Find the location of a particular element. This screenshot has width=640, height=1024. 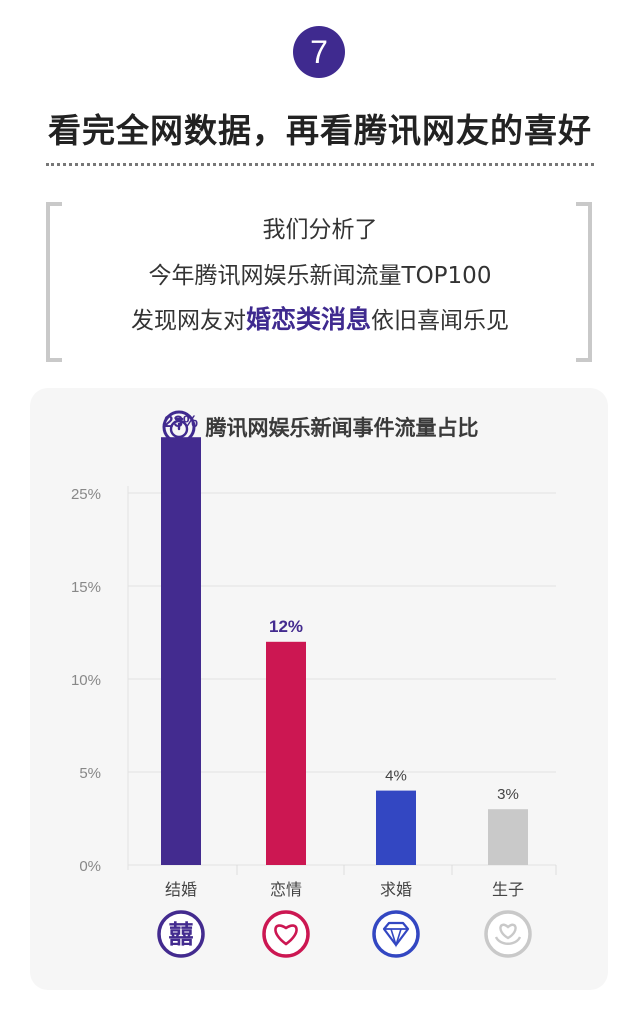

bar-生子 is located at coordinates (508, 837).